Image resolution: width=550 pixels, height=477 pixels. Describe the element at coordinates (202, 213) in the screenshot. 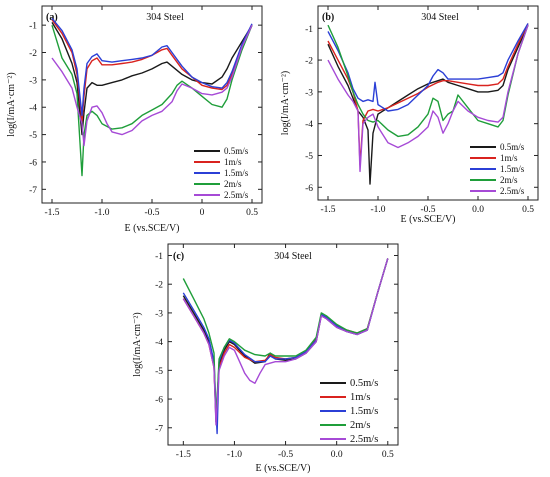

I see `x-tick-label: 0` at that location.